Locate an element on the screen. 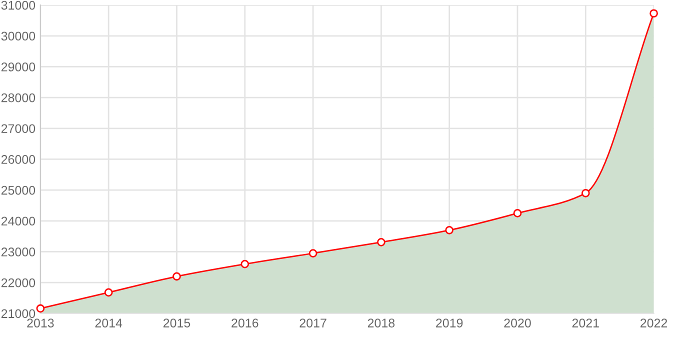  y-tick-label: 24000 is located at coordinates (18, 221).